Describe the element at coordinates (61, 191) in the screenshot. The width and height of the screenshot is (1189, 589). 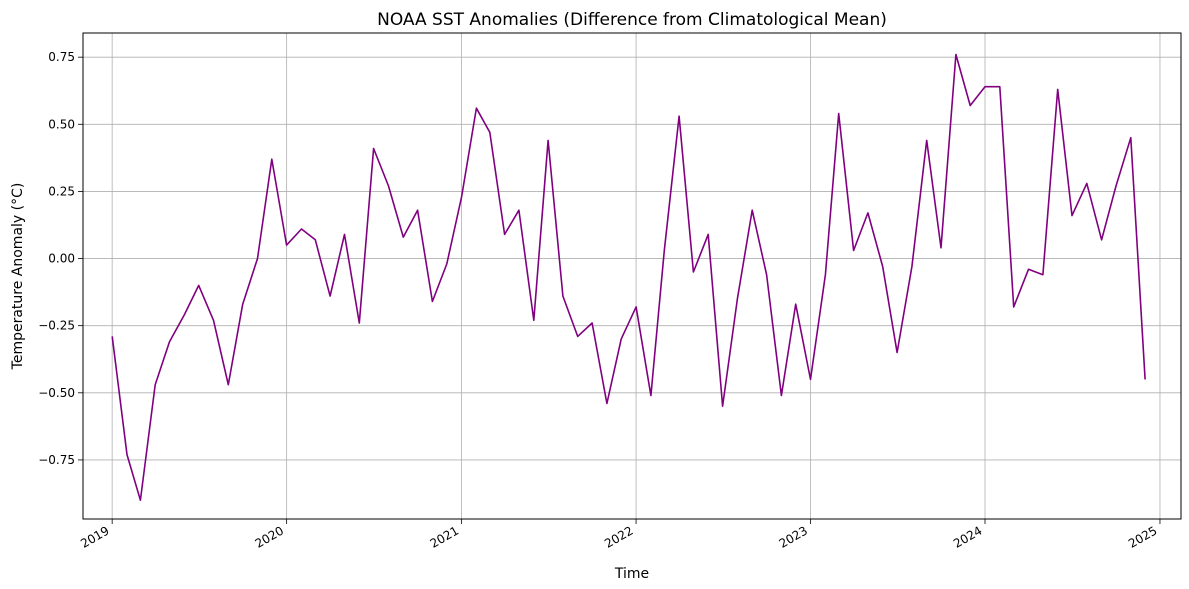
I see `y-tick-label: 0.25` at that location.